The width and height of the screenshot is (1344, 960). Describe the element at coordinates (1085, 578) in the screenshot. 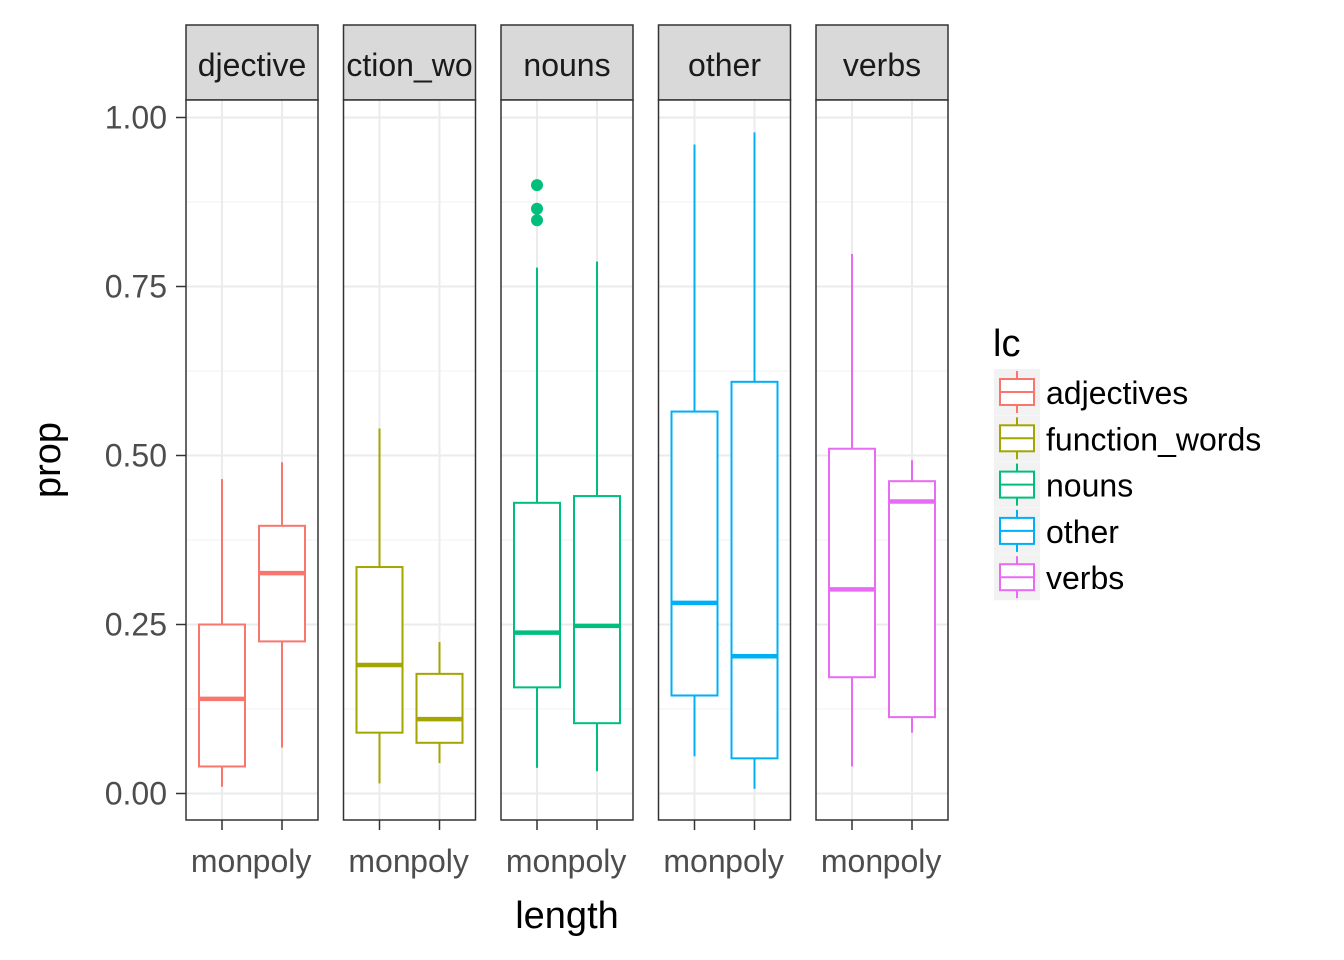

I see `legend-label-verbs: verbs` at that location.